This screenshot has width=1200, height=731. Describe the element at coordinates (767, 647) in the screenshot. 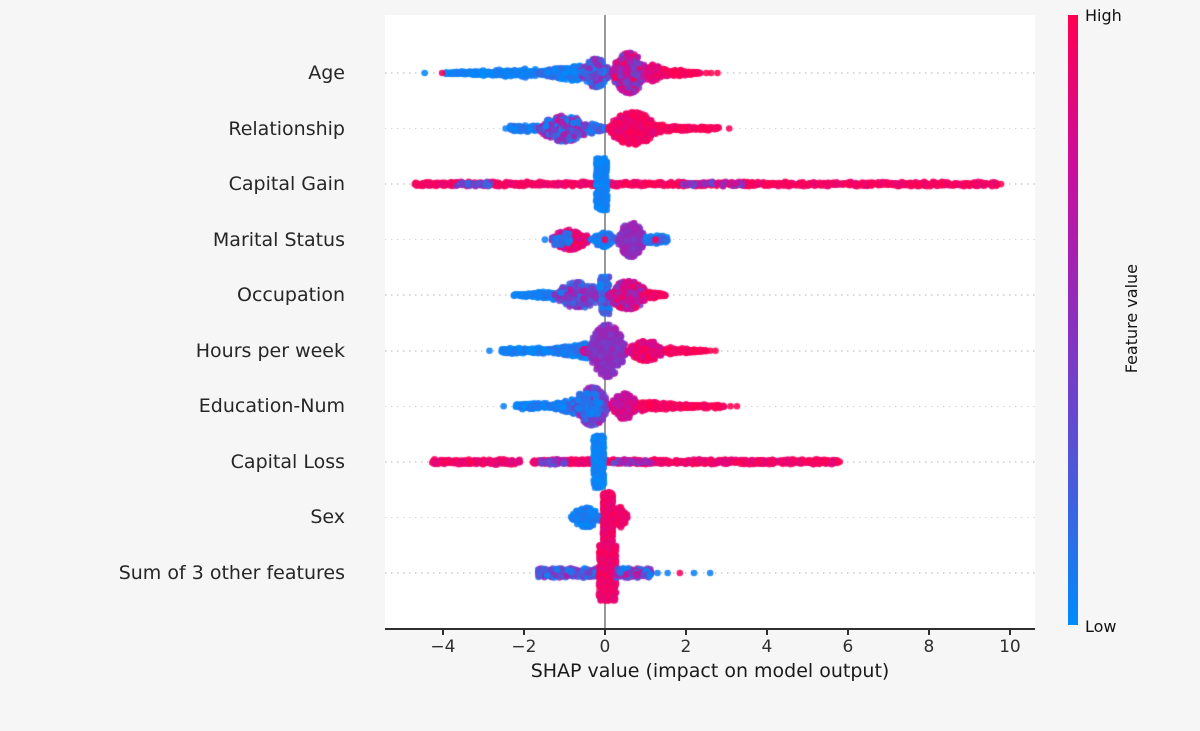

I see `x-tick-label: 4` at that location.